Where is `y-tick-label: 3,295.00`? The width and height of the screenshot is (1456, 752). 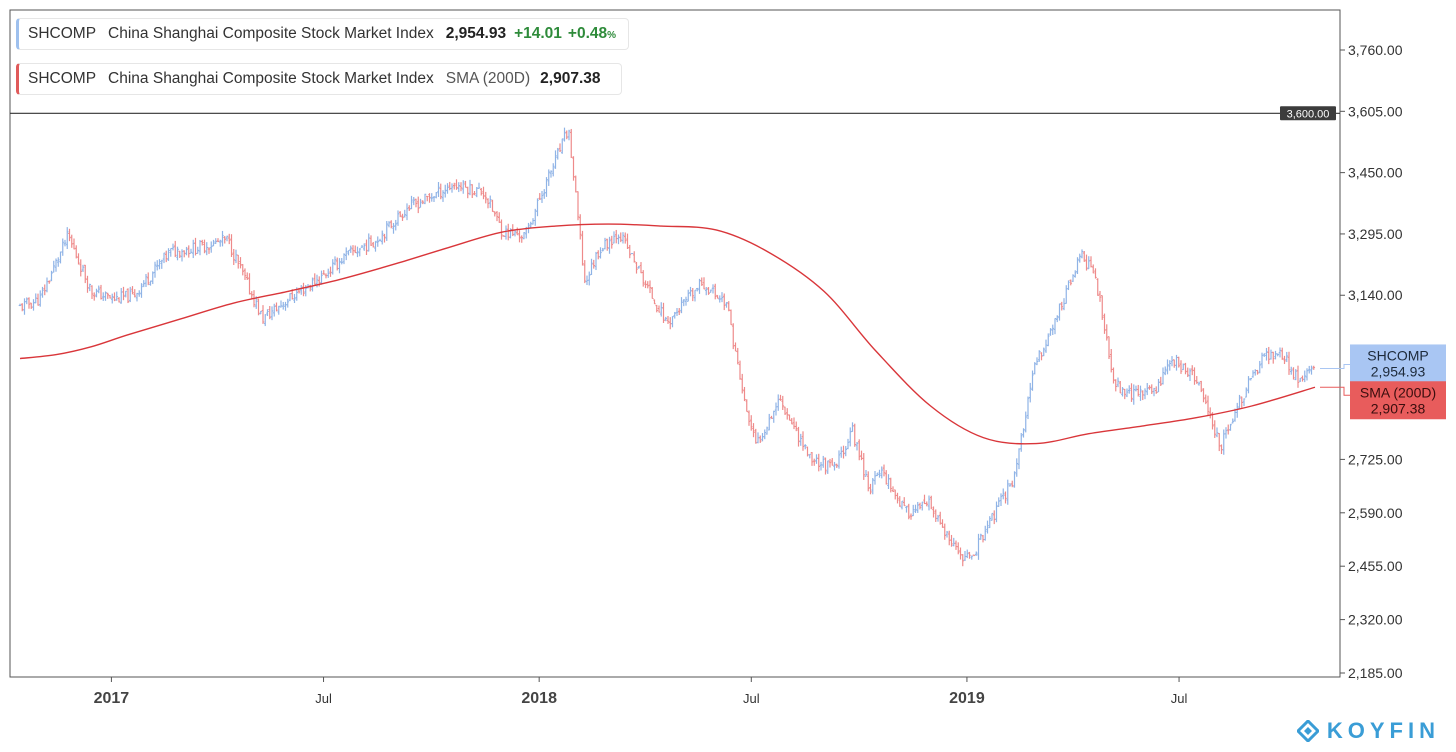 y-tick-label: 3,295.00 is located at coordinates (1375, 234).